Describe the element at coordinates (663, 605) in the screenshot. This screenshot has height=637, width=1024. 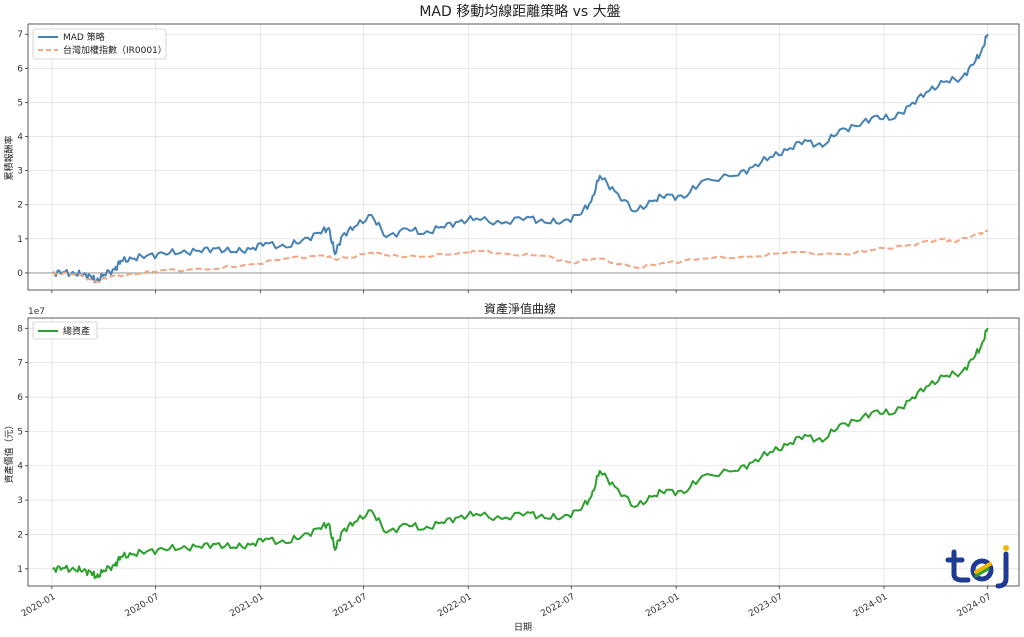
I see `x-tick-label: 2023-01` at that location.